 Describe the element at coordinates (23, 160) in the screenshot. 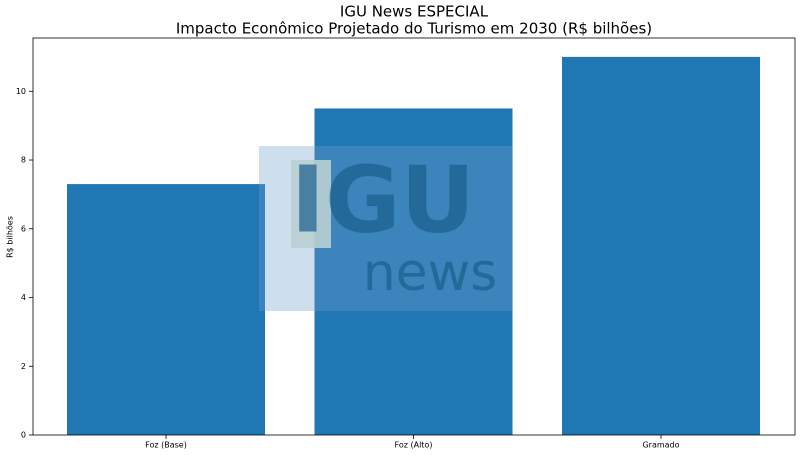

I see `y-tick-label: 8` at that location.